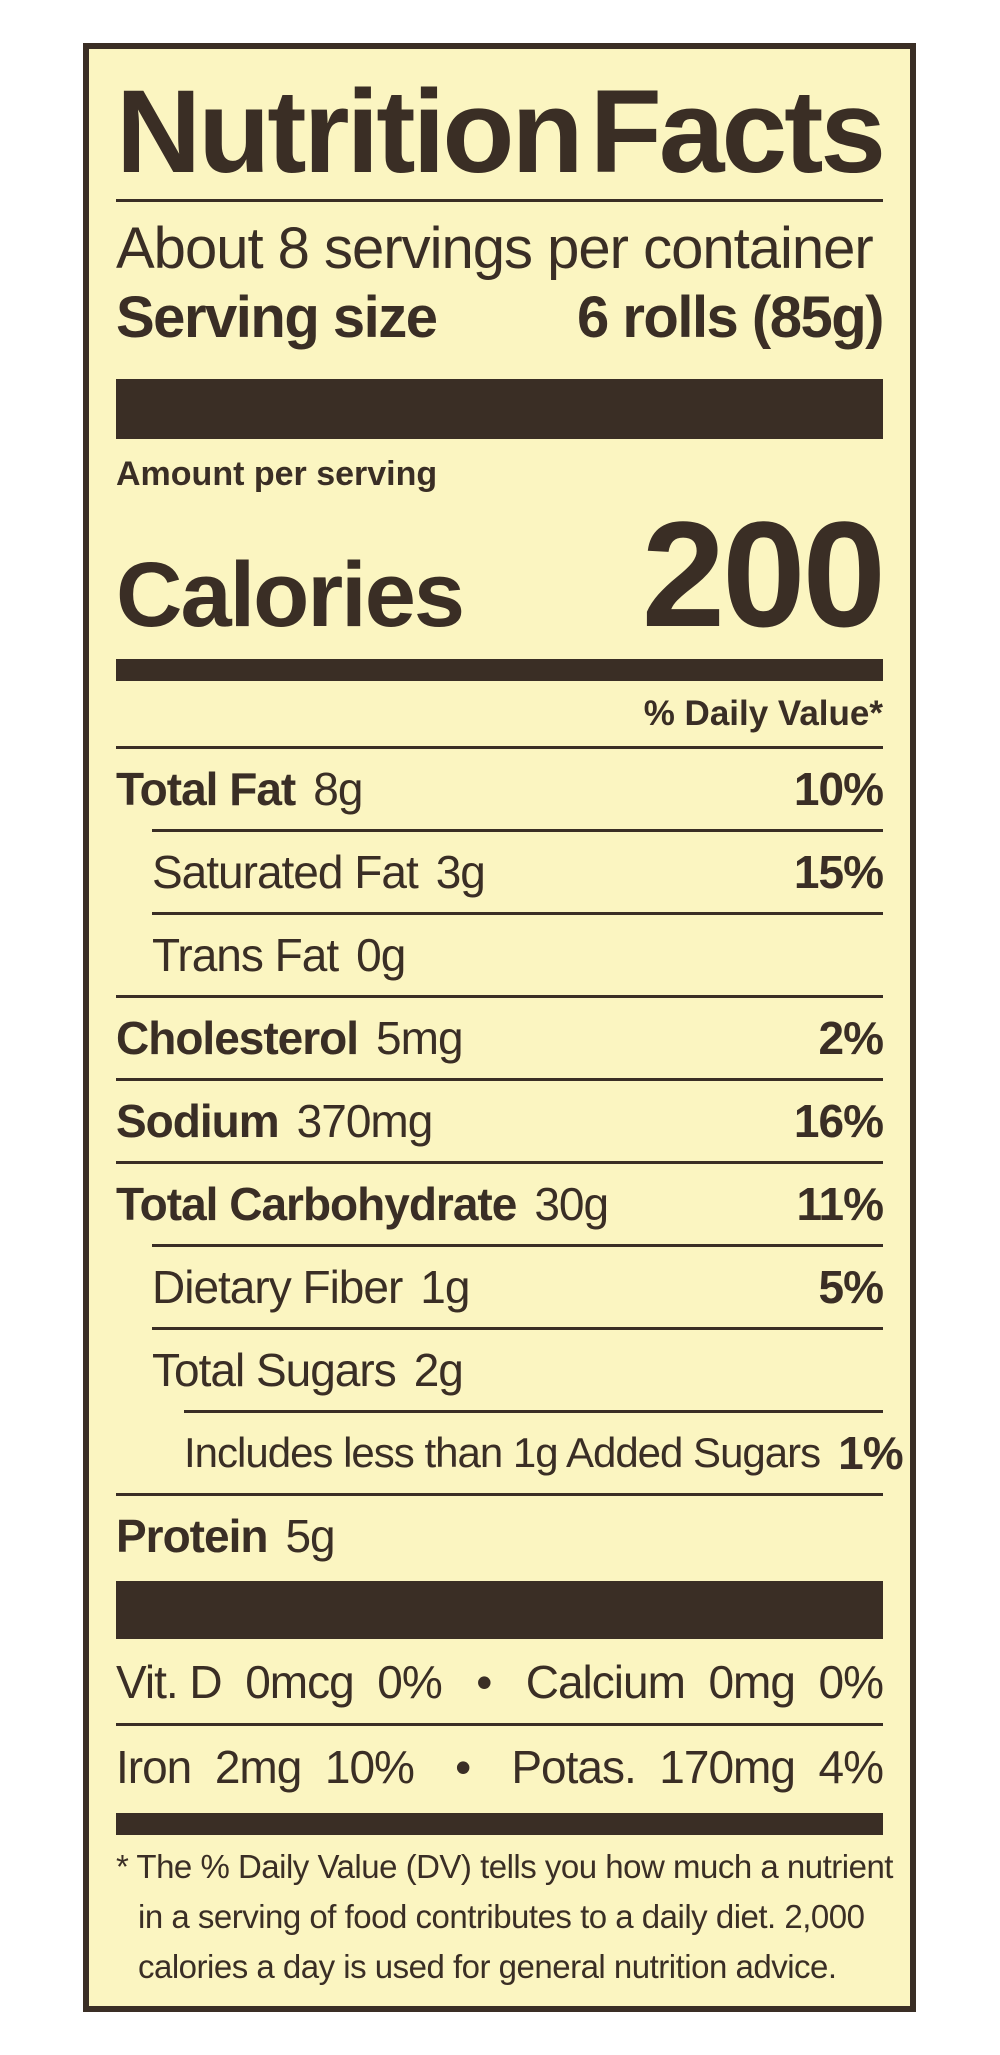  What do you see at coordinates (499, 474) in the screenshot?
I see `amount-per-serving-row: Amount per serving` at bounding box center [499, 474].